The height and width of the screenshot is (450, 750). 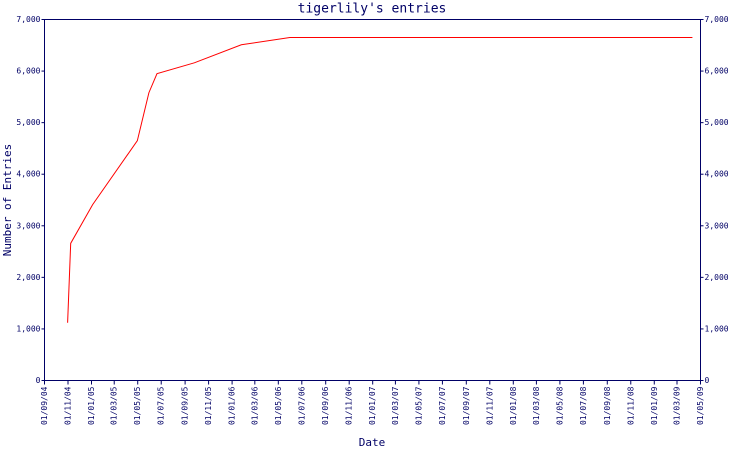 What do you see at coordinates (707, 380) in the screenshot?
I see `y2-tick-label: 0` at bounding box center [707, 380].